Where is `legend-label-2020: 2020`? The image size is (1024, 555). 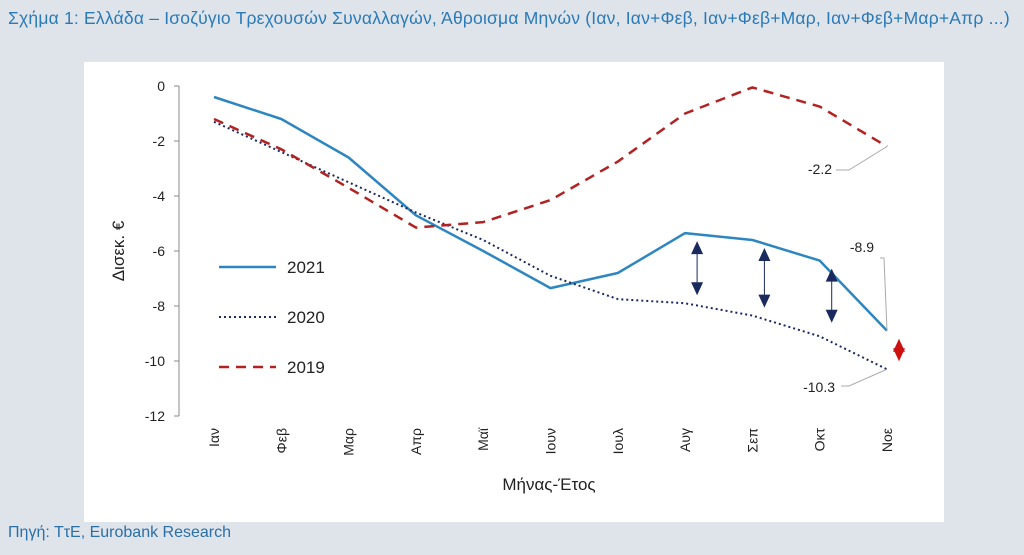
legend-label-2020: 2020 is located at coordinates (306, 317).